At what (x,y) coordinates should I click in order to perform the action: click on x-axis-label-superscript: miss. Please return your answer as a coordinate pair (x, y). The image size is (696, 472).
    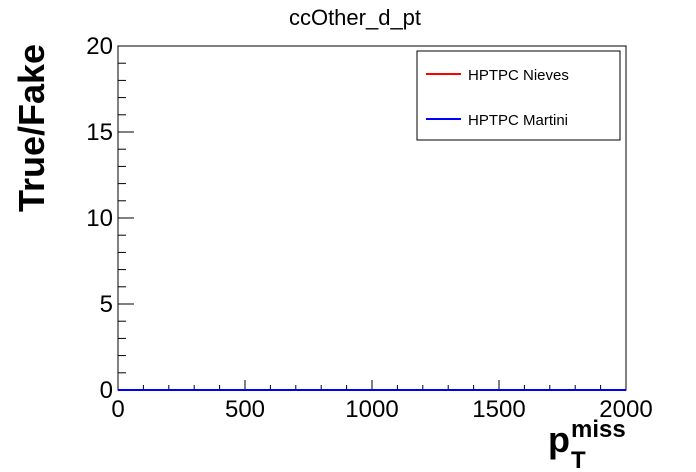
    Looking at the image, I should click on (598, 429).